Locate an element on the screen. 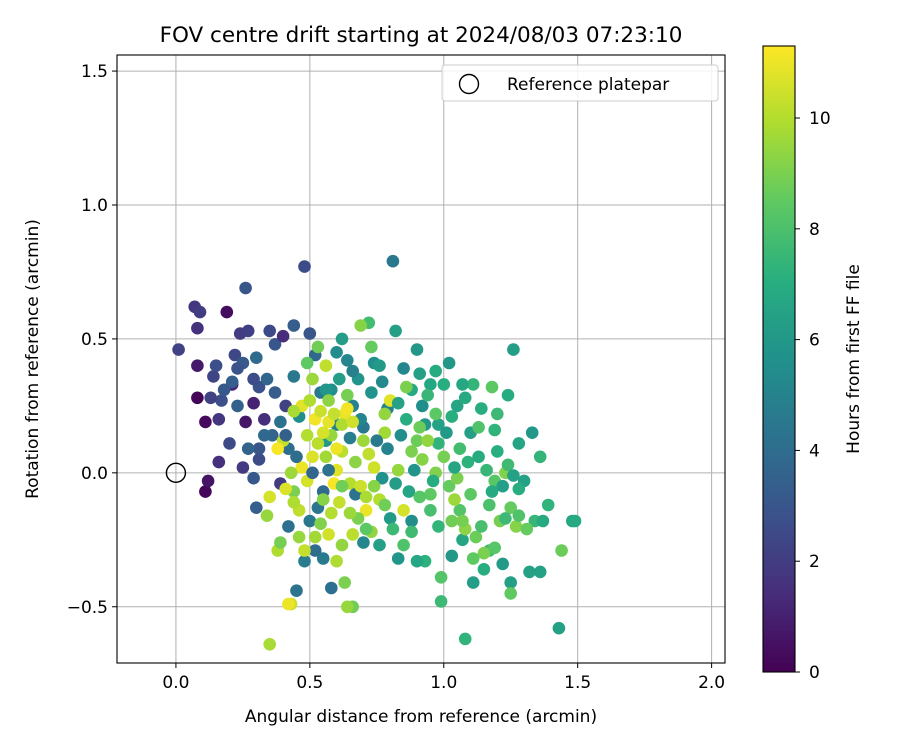 Image resolution: width=900 pixels, height=750 pixels. legend-entry-reference: Reference platepar is located at coordinates (588, 85).